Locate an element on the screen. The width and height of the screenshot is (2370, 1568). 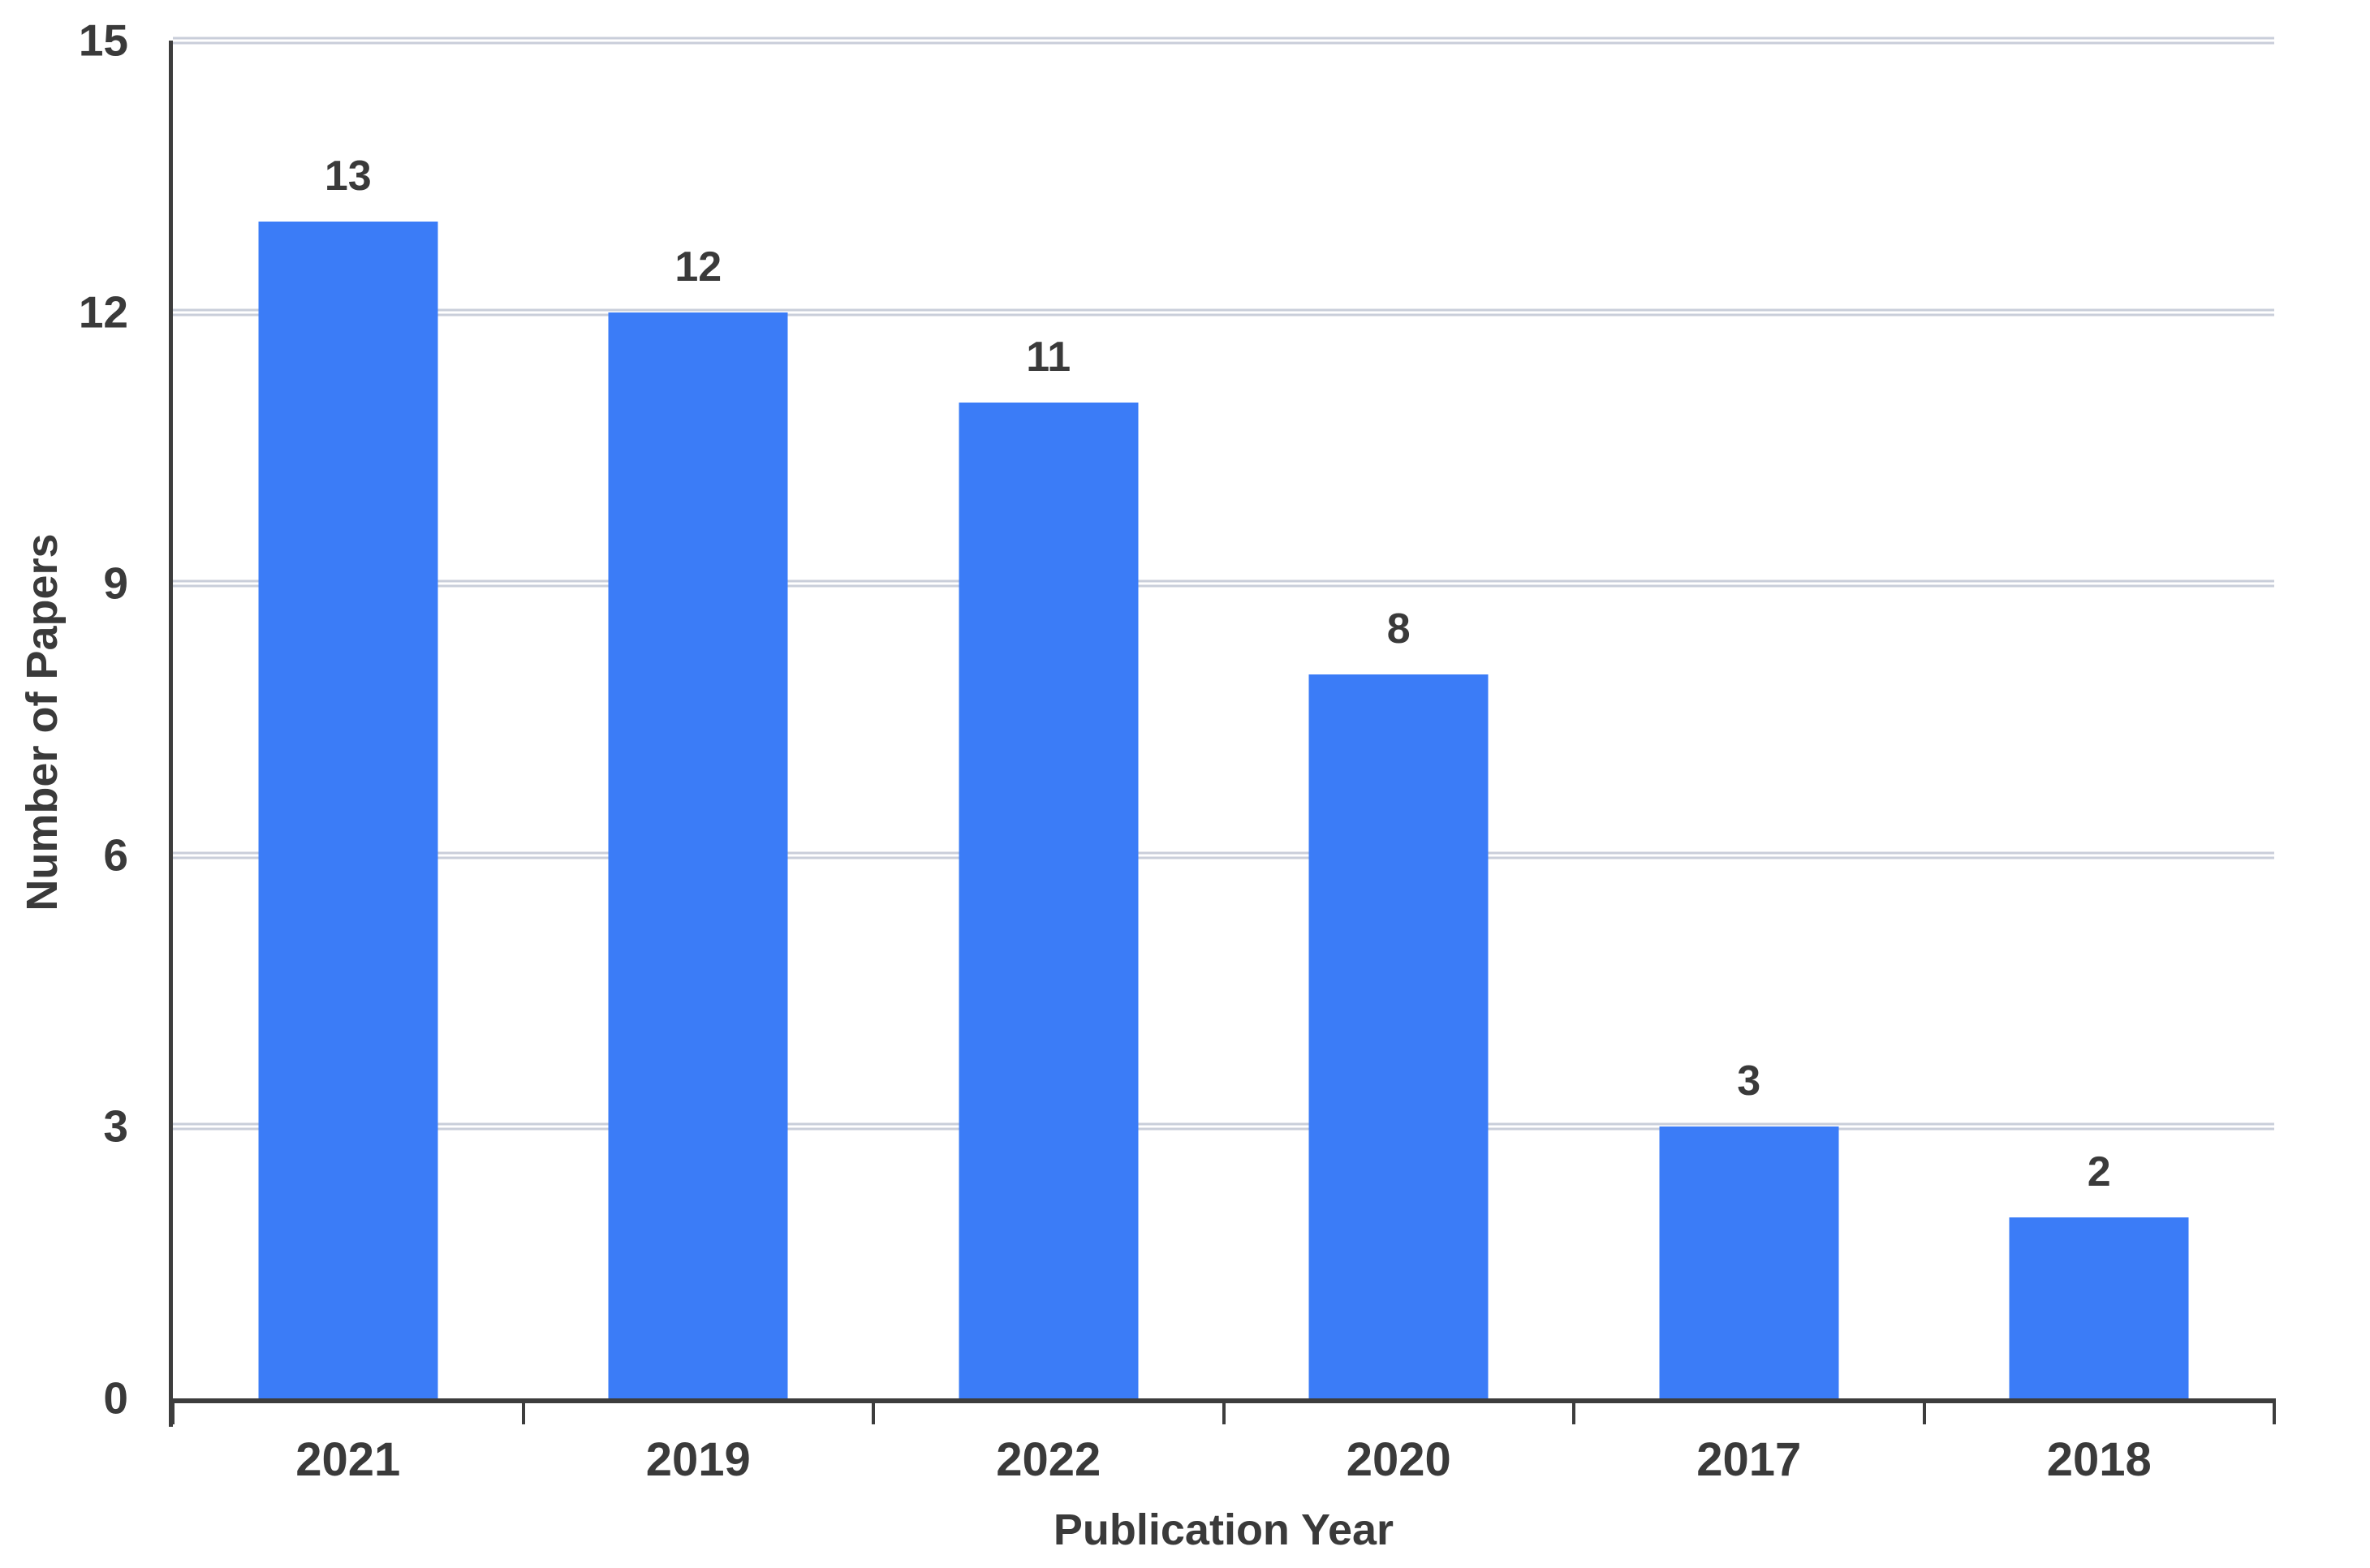
category-slot-2018: 2 is located at coordinates (2099, 720).